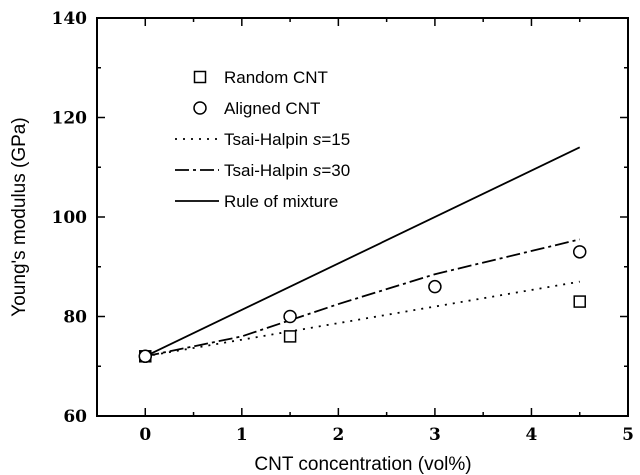  I want to click on x-tick-label: 5, so click(628, 435).